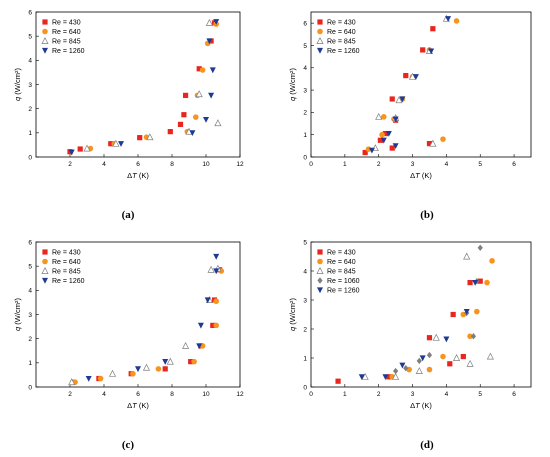 Image resolution: width=550 pixels, height=457 pixels. Describe the element at coordinates (345, 164) in the screenshot. I see `x-tick-label: 1` at that location.